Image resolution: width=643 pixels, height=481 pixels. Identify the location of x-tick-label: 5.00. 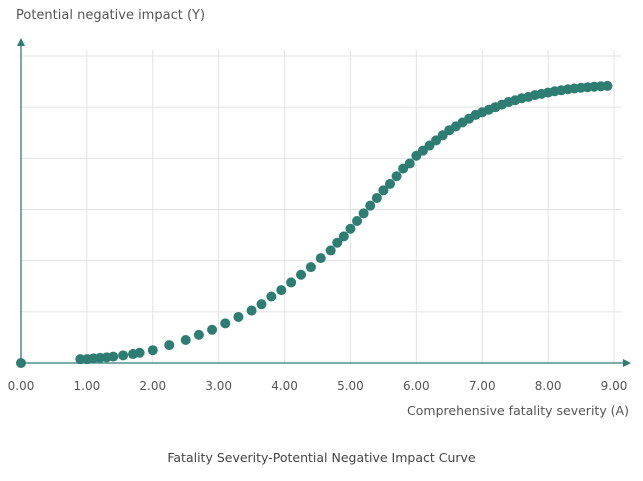
(350, 386).